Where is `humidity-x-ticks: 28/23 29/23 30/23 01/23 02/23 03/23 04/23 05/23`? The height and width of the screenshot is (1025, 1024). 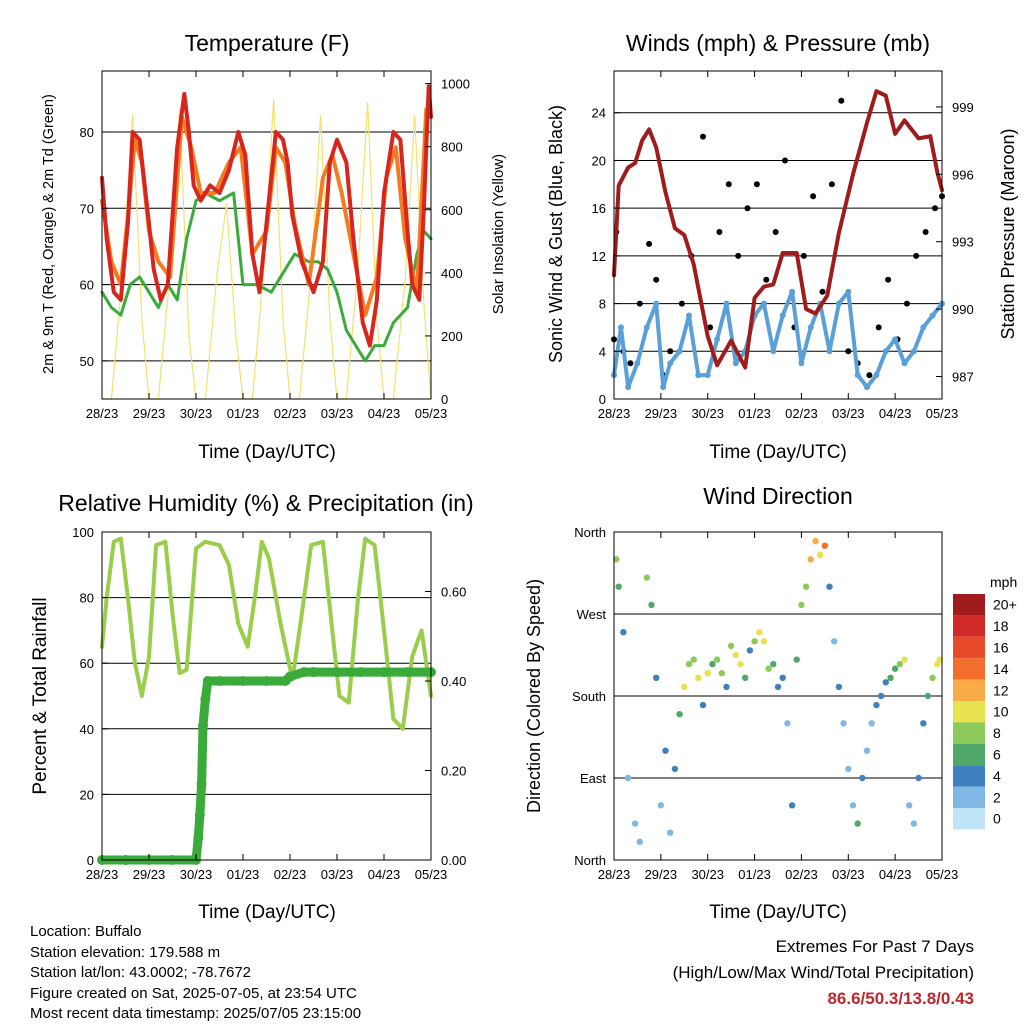 humidity-x-ticks: 28/23 29/23 30/23 01/23 02/23 03/23 04/23 05/23 is located at coordinates (267, 707).